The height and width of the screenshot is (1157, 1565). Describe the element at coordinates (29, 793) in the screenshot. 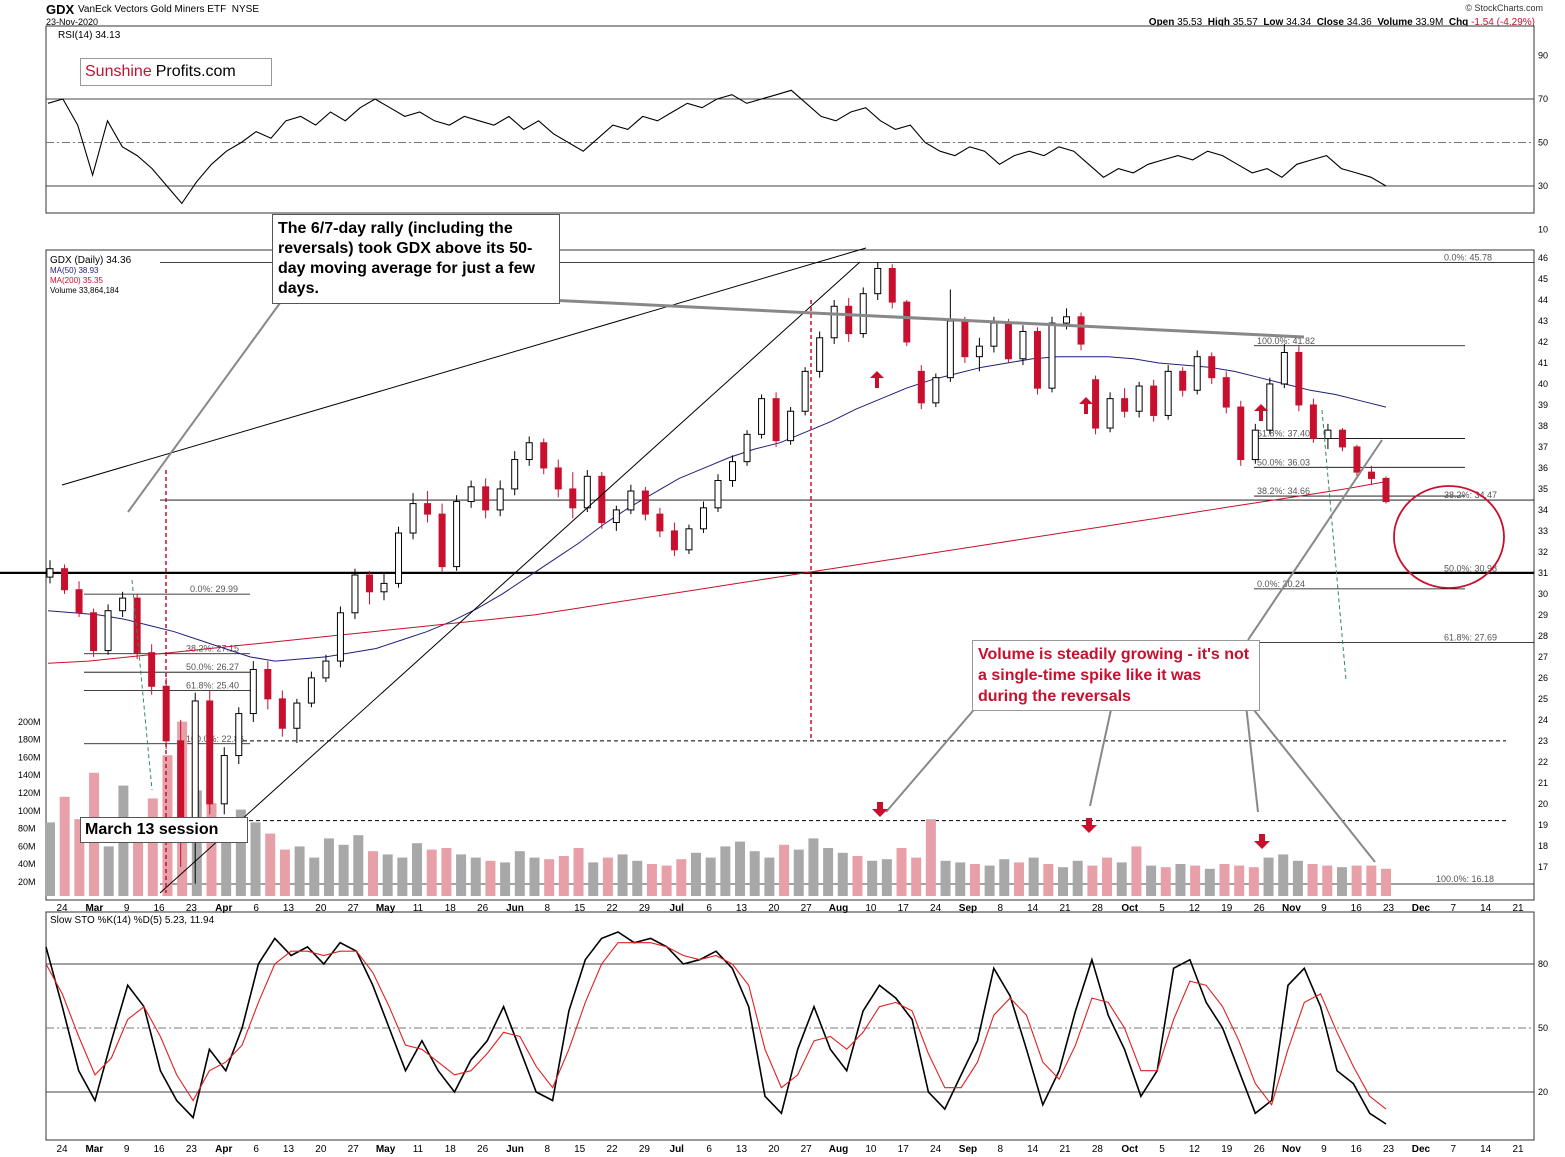

I see `volume-axis-tick: 120M` at that location.